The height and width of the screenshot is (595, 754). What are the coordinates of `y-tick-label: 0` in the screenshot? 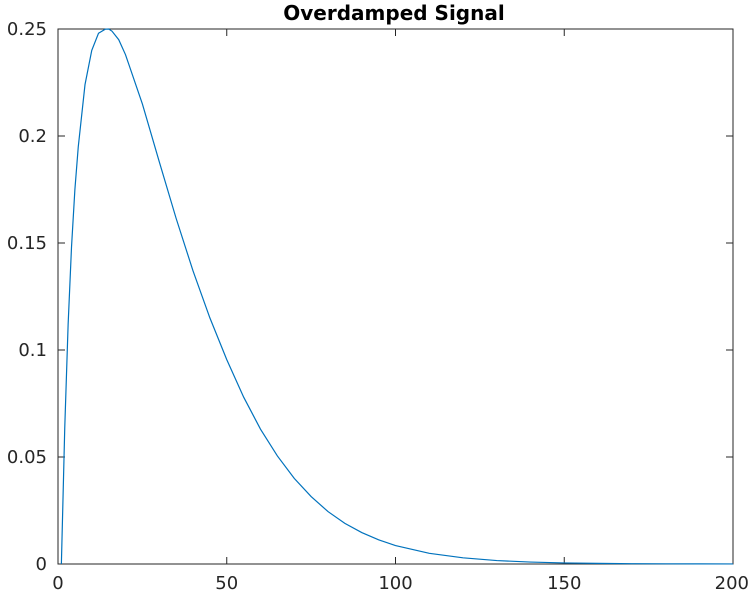 It's located at (41, 564).